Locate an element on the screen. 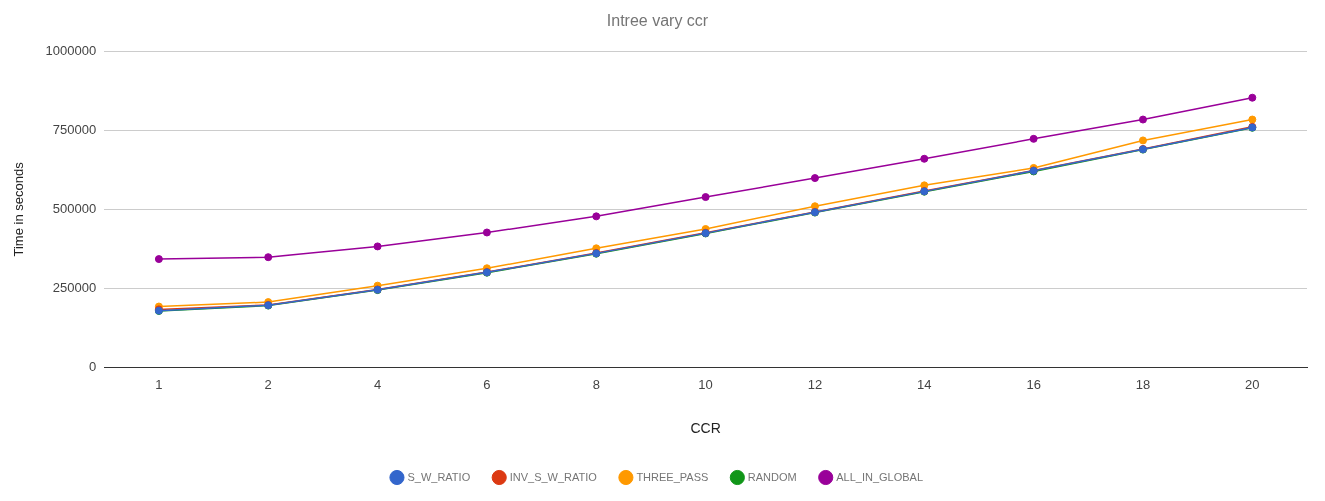  legend-label: THREE_PASS is located at coordinates (672, 476).